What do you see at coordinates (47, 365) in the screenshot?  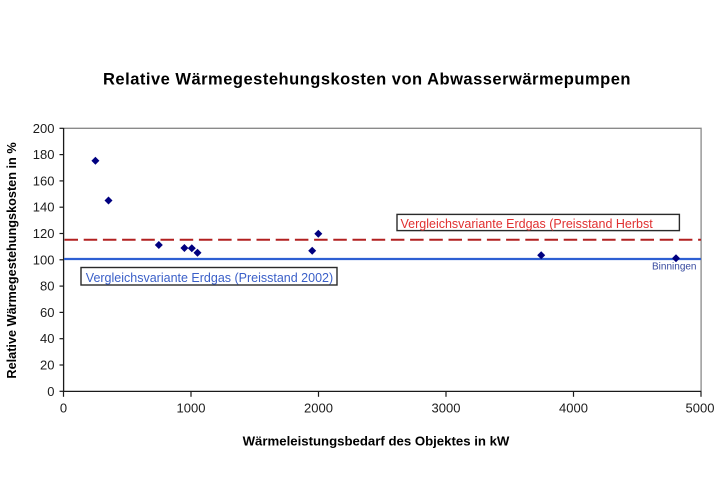 I see `svg-text: 20` at bounding box center [47, 365].